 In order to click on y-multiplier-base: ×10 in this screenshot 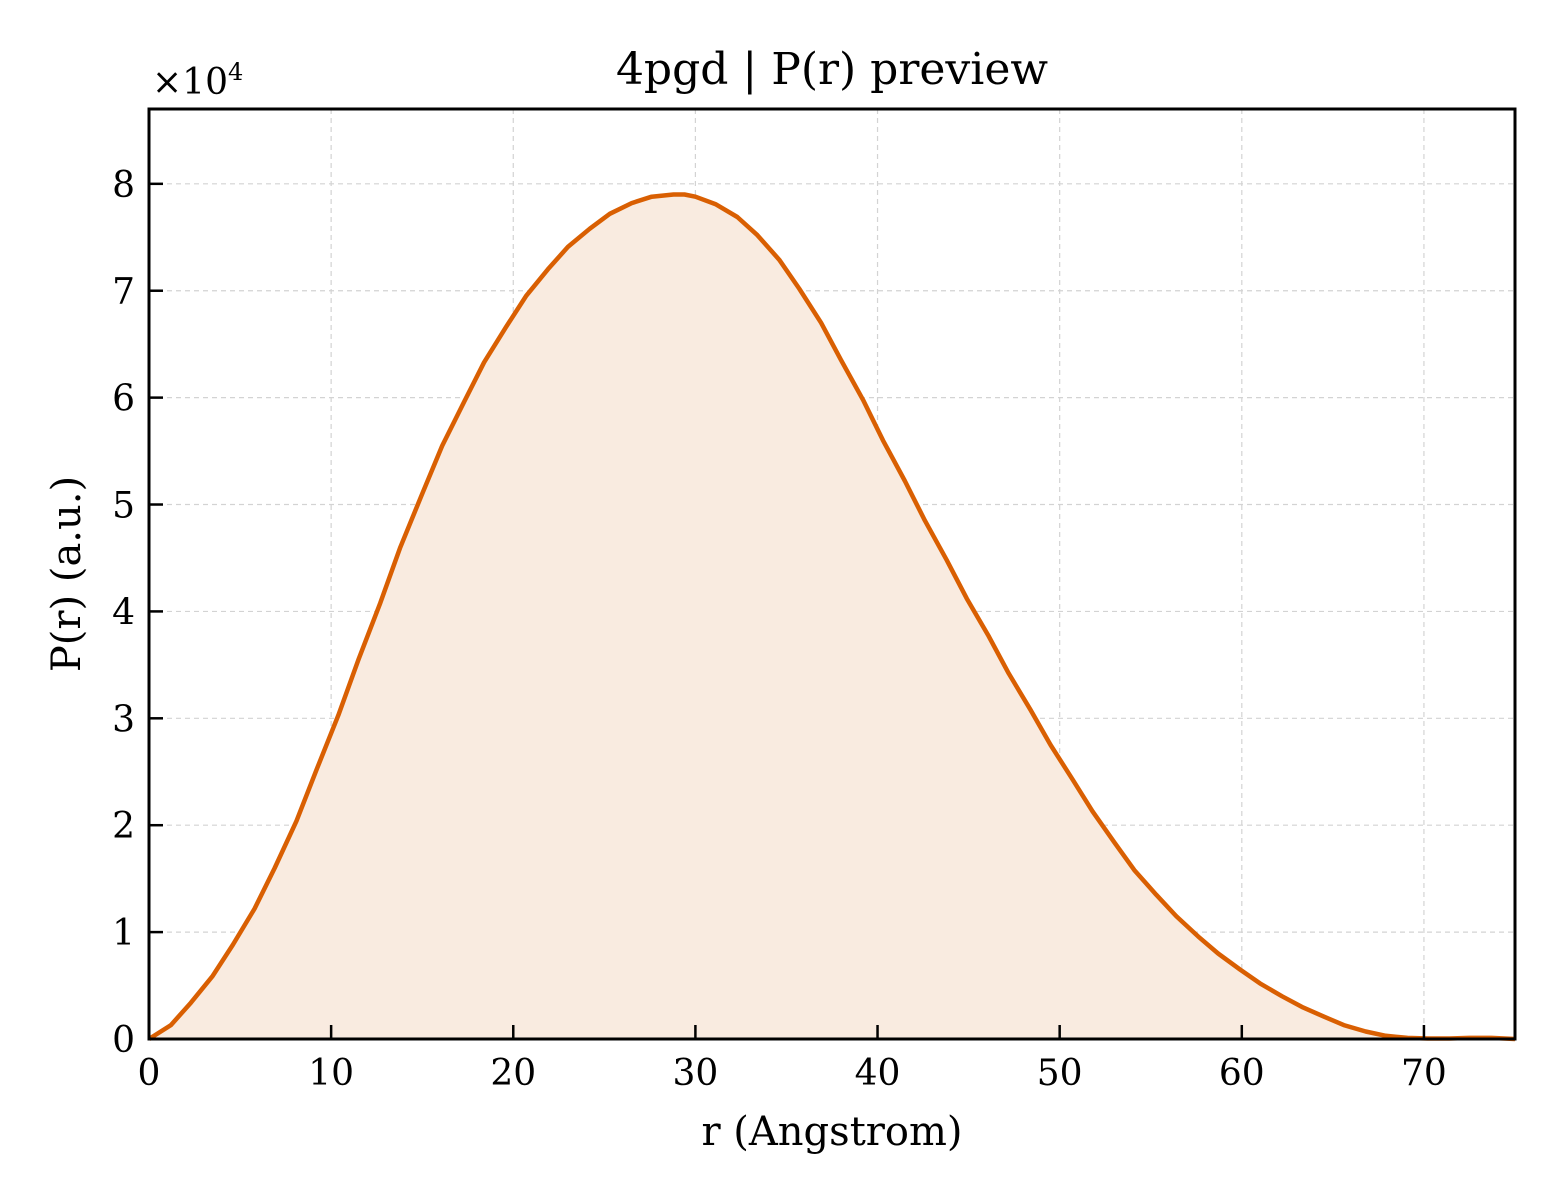, I will do `click(190, 82)`.